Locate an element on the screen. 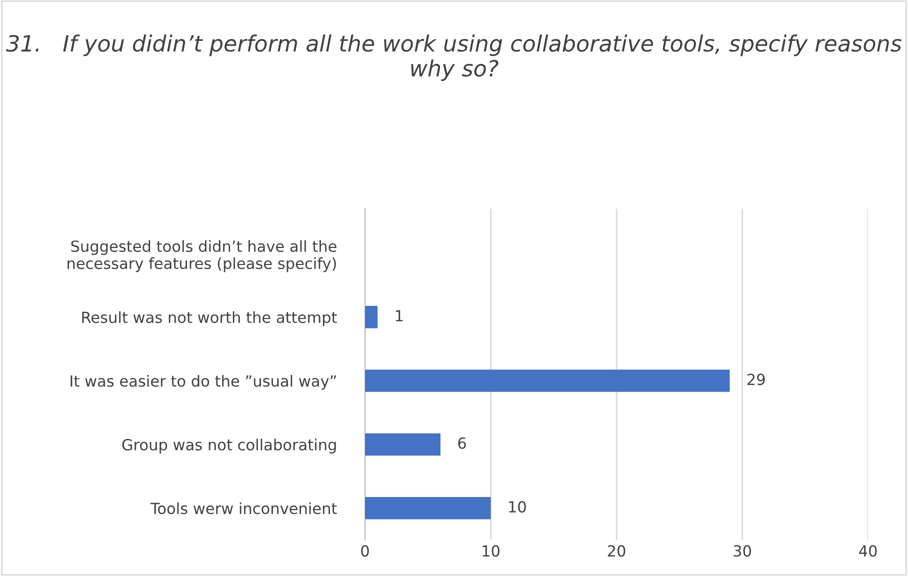 The height and width of the screenshot is (576, 908). y-tick-label: Tools werw inconvenient is located at coordinates (243, 508).